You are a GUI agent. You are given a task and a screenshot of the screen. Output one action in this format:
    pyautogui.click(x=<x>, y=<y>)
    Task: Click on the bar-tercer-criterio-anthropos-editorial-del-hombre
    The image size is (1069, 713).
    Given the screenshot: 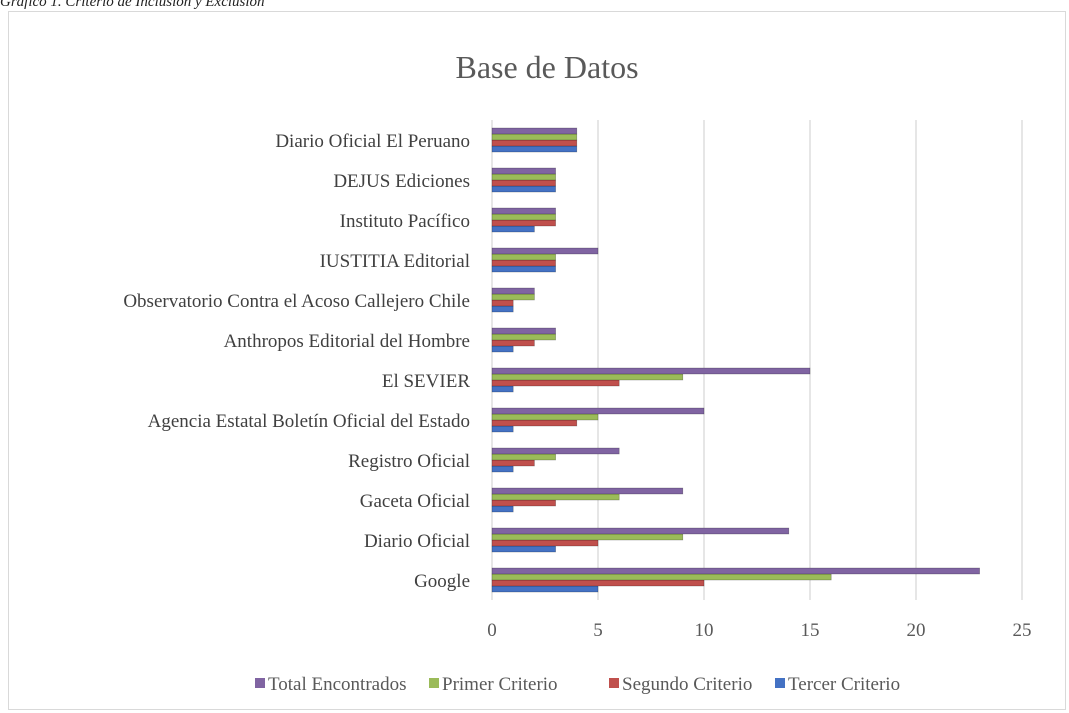 What is the action you would take?
    pyautogui.click(x=502, y=349)
    